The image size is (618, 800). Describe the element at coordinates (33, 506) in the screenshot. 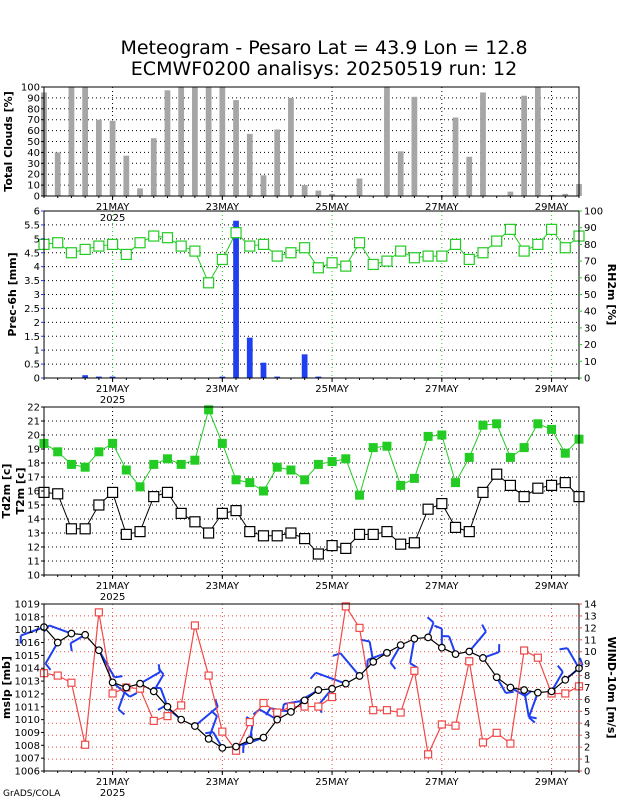

I see `y-tick-label: 15` at that location.